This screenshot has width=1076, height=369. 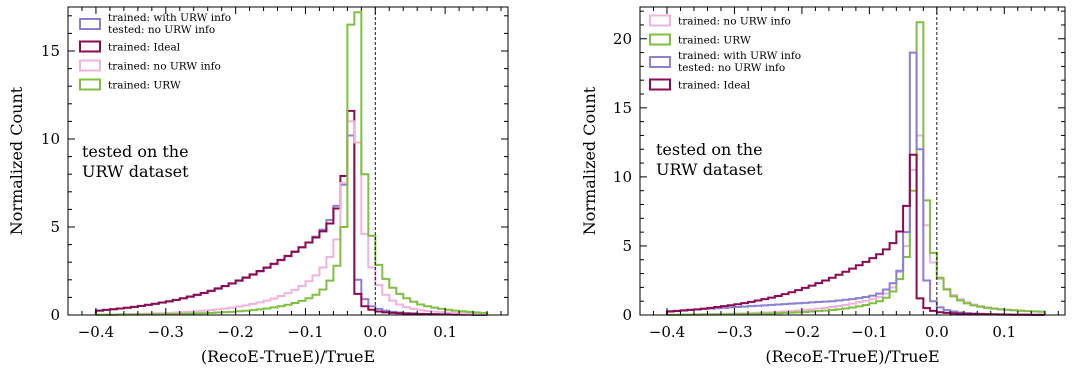 I want to click on legend-label-3: trained: no URW info, so click(x=164, y=67).